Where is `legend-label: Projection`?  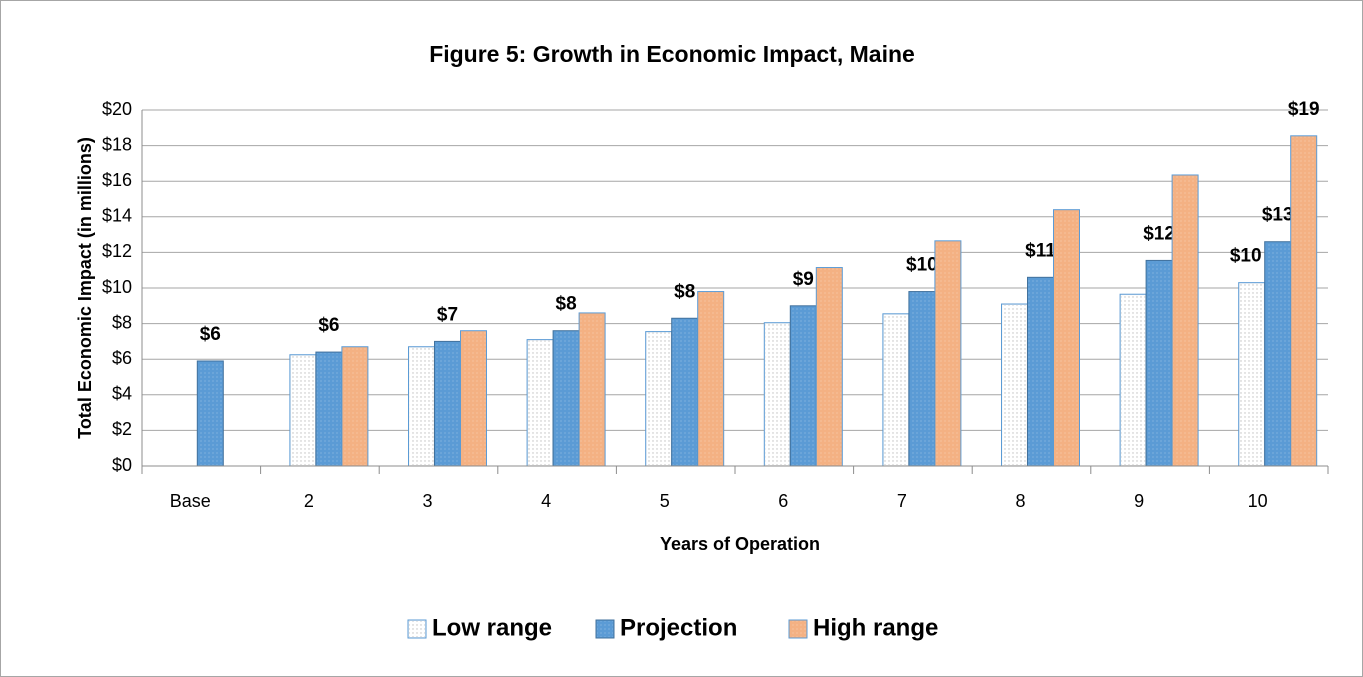 legend-label: Projection is located at coordinates (678, 627).